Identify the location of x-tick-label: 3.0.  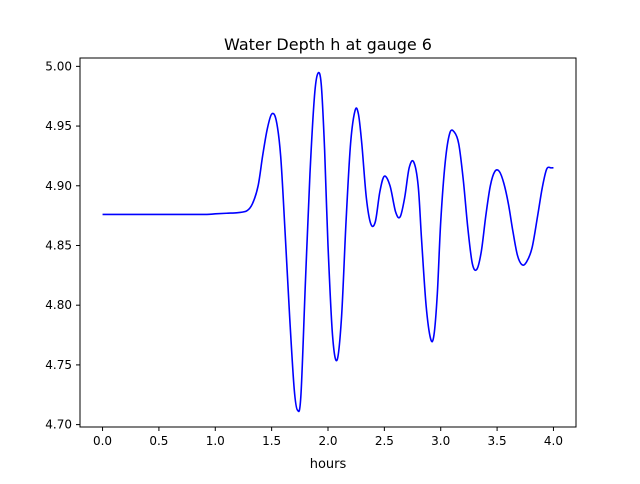
(440, 441).